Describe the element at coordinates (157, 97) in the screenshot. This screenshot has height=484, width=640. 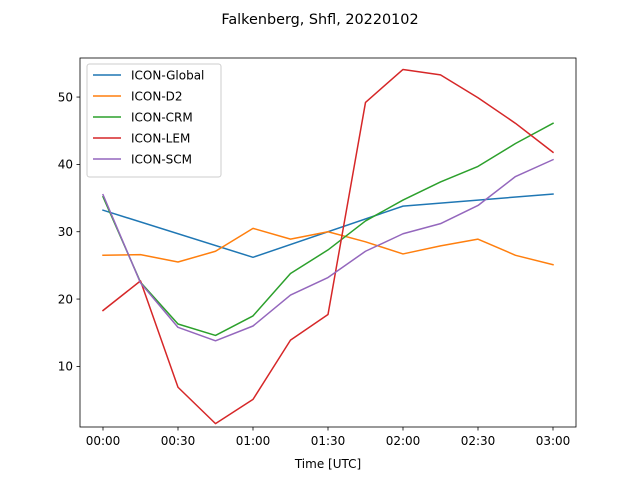
I see `legend-label-icon-d2: ICON-D2` at that location.